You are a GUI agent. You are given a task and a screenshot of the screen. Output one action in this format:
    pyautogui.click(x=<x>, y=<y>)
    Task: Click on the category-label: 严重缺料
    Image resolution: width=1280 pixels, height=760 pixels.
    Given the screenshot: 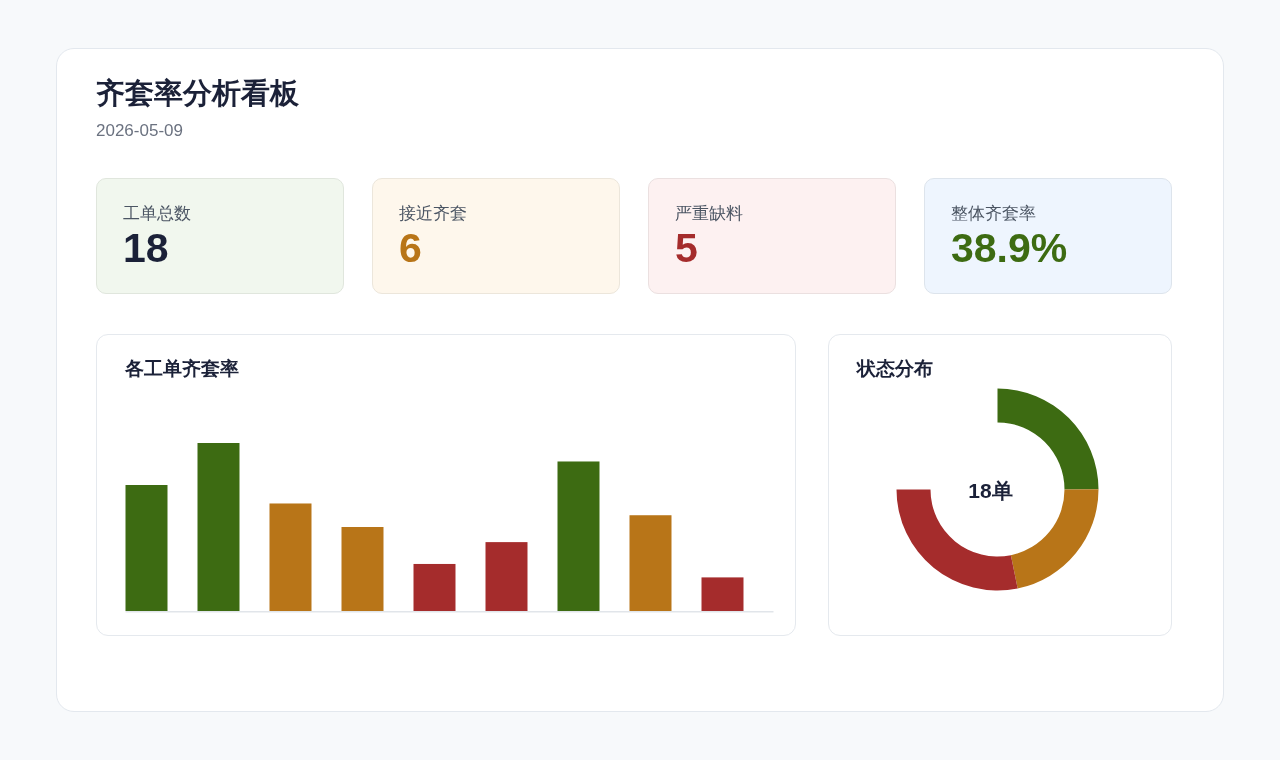 What is the action you would take?
    pyautogui.click(x=709, y=214)
    